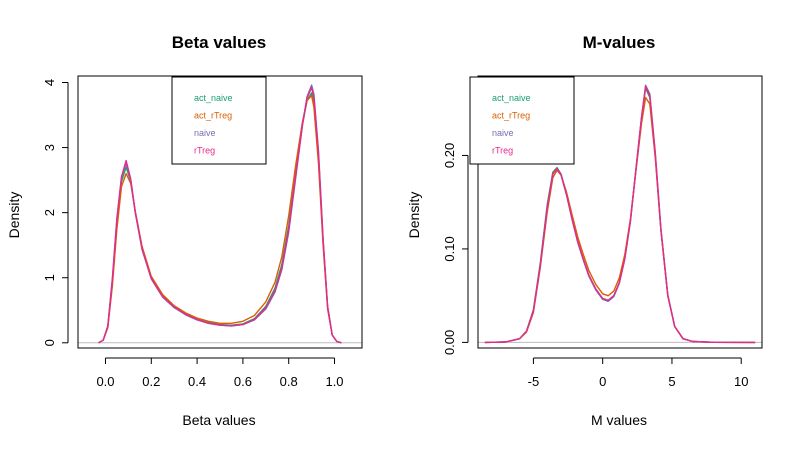  I want to click on m-y-tick-label: 0.00, so click(449, 342).